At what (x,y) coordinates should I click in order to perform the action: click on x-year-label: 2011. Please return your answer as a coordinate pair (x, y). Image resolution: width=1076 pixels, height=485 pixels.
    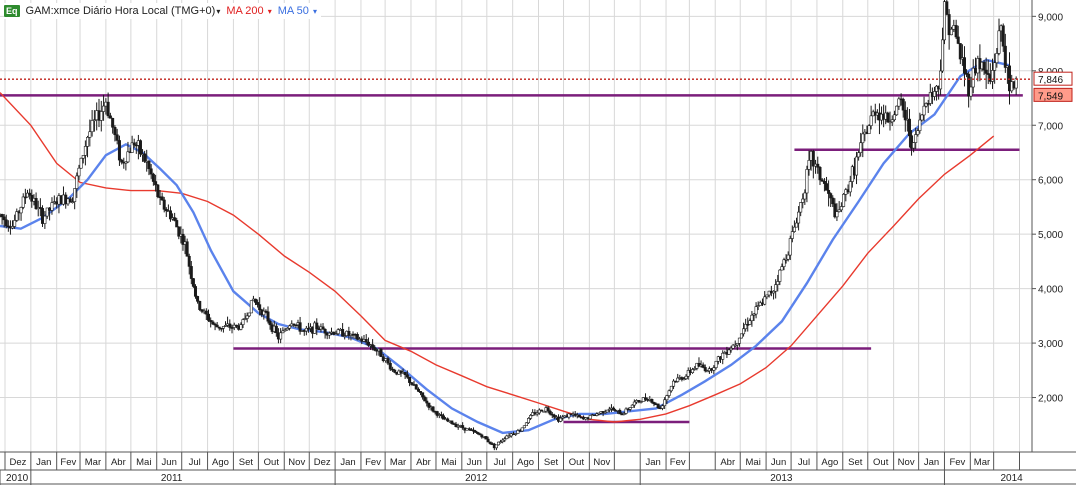
    Looking at the image, I should click on (172, 478).